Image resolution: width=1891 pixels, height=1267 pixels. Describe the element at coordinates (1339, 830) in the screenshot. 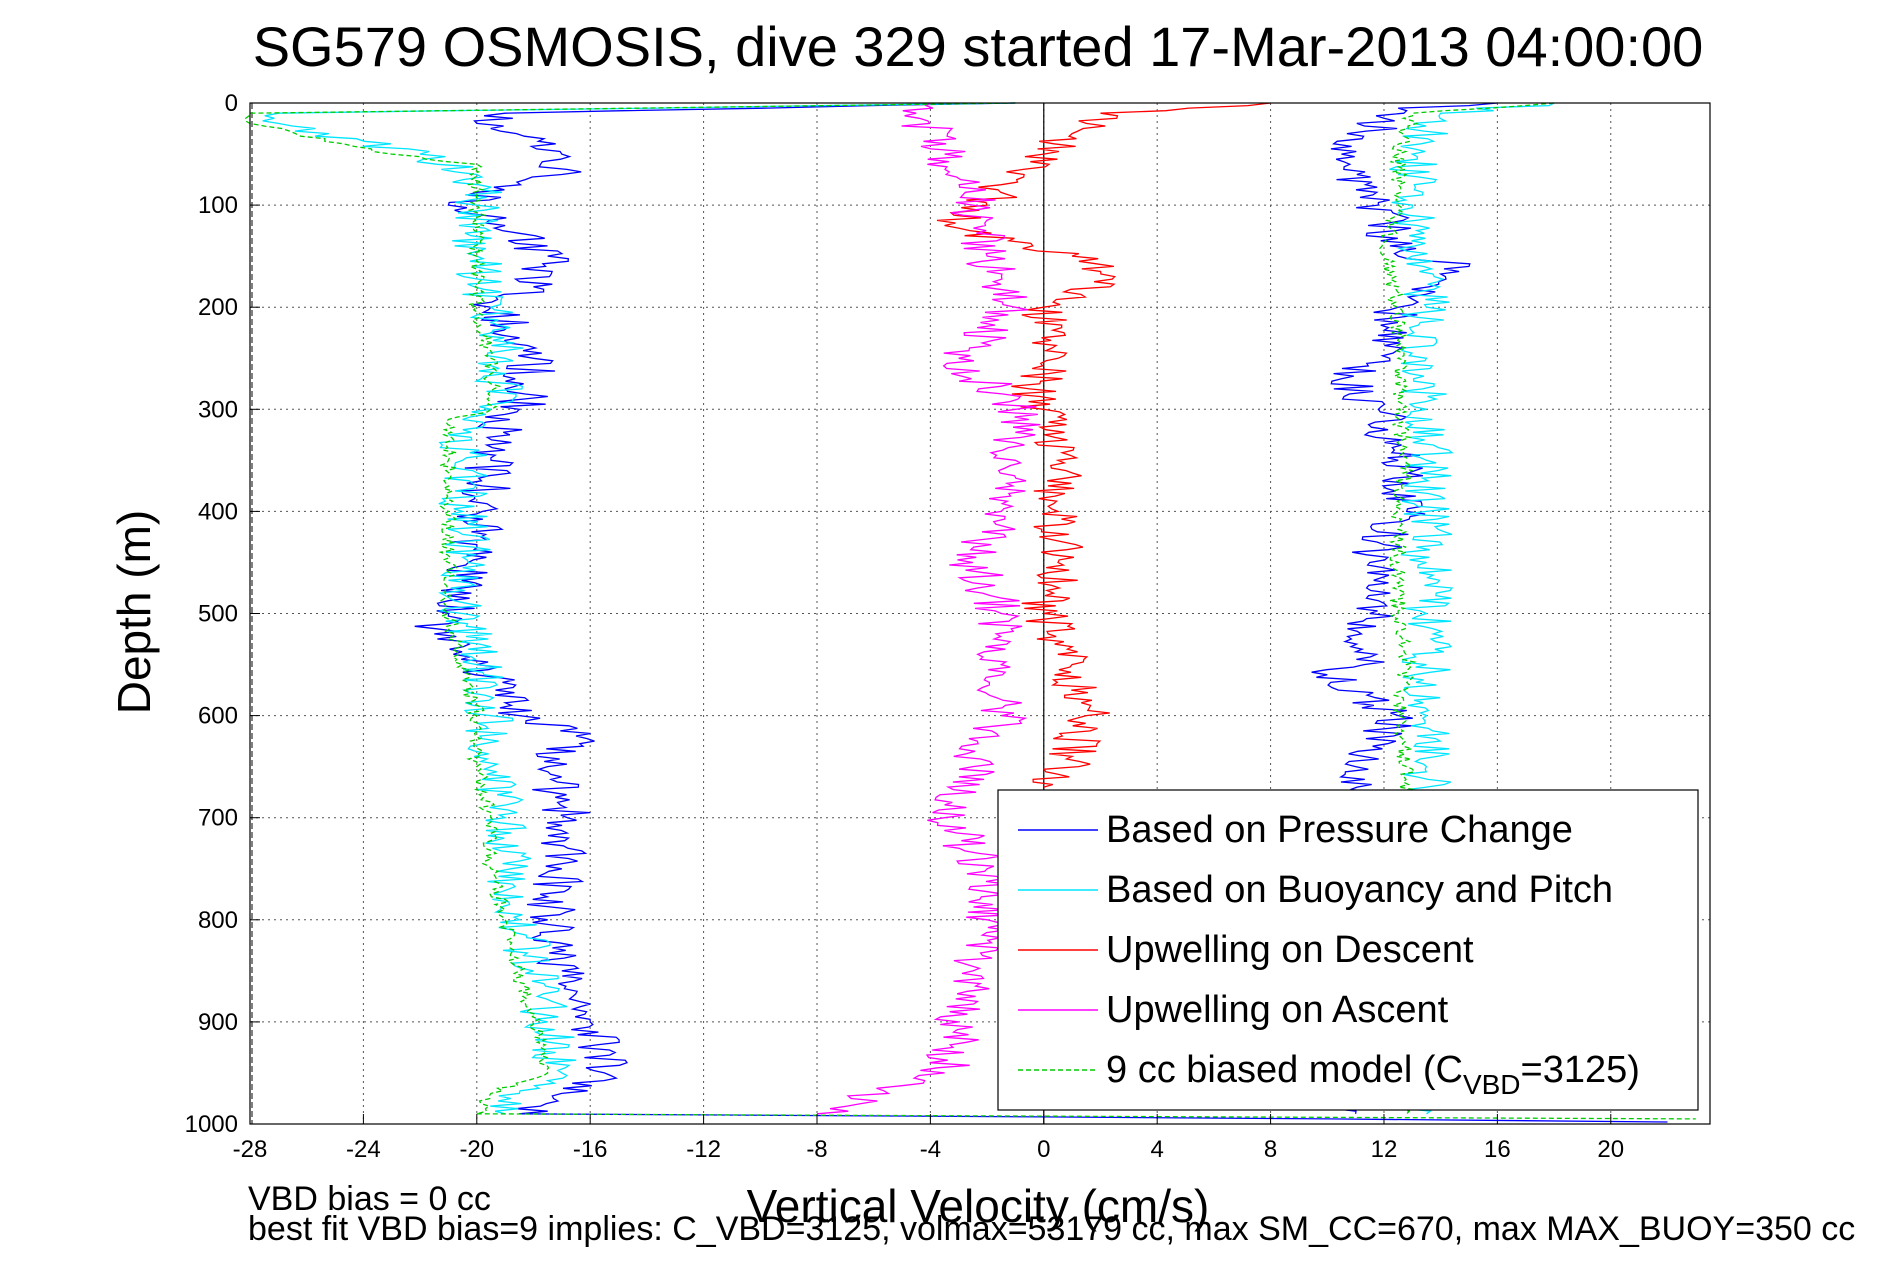

I see `legend-label: Based on Pressure Change` at that location.